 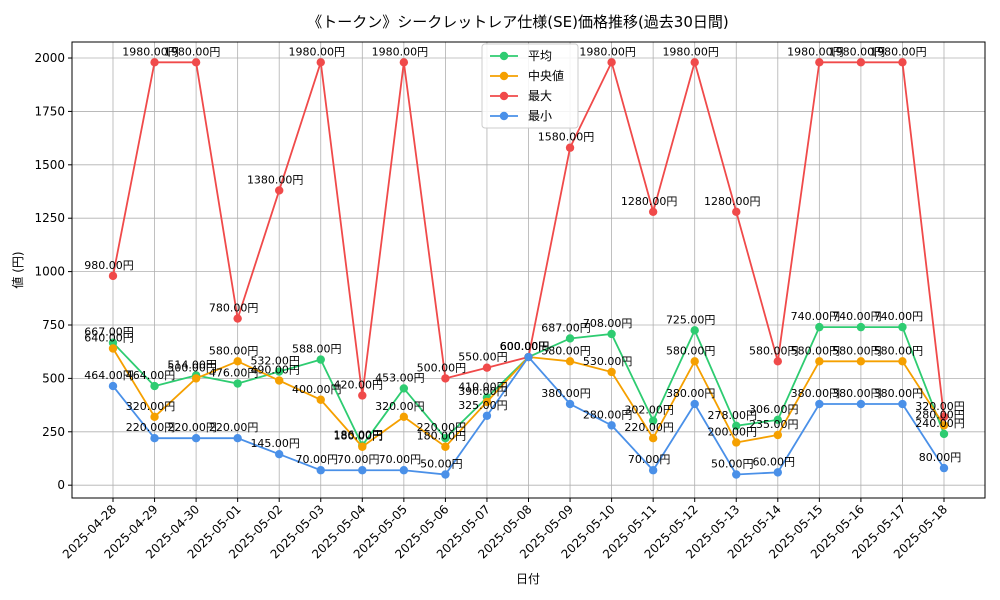 What do you see at coordinates (566, 327) in the screenshot?
I see `data-label: 687.00円` at bounding box center [566, 327].